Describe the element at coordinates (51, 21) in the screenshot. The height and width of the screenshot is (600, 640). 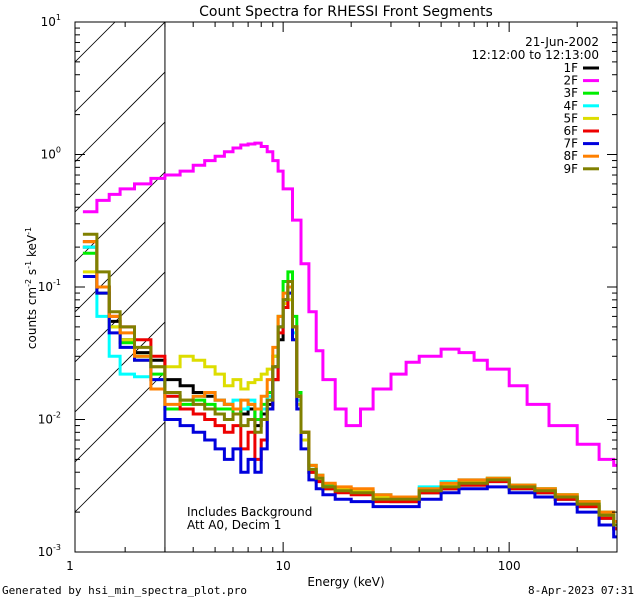
I see `y-tick-label: 10¹` at that location.